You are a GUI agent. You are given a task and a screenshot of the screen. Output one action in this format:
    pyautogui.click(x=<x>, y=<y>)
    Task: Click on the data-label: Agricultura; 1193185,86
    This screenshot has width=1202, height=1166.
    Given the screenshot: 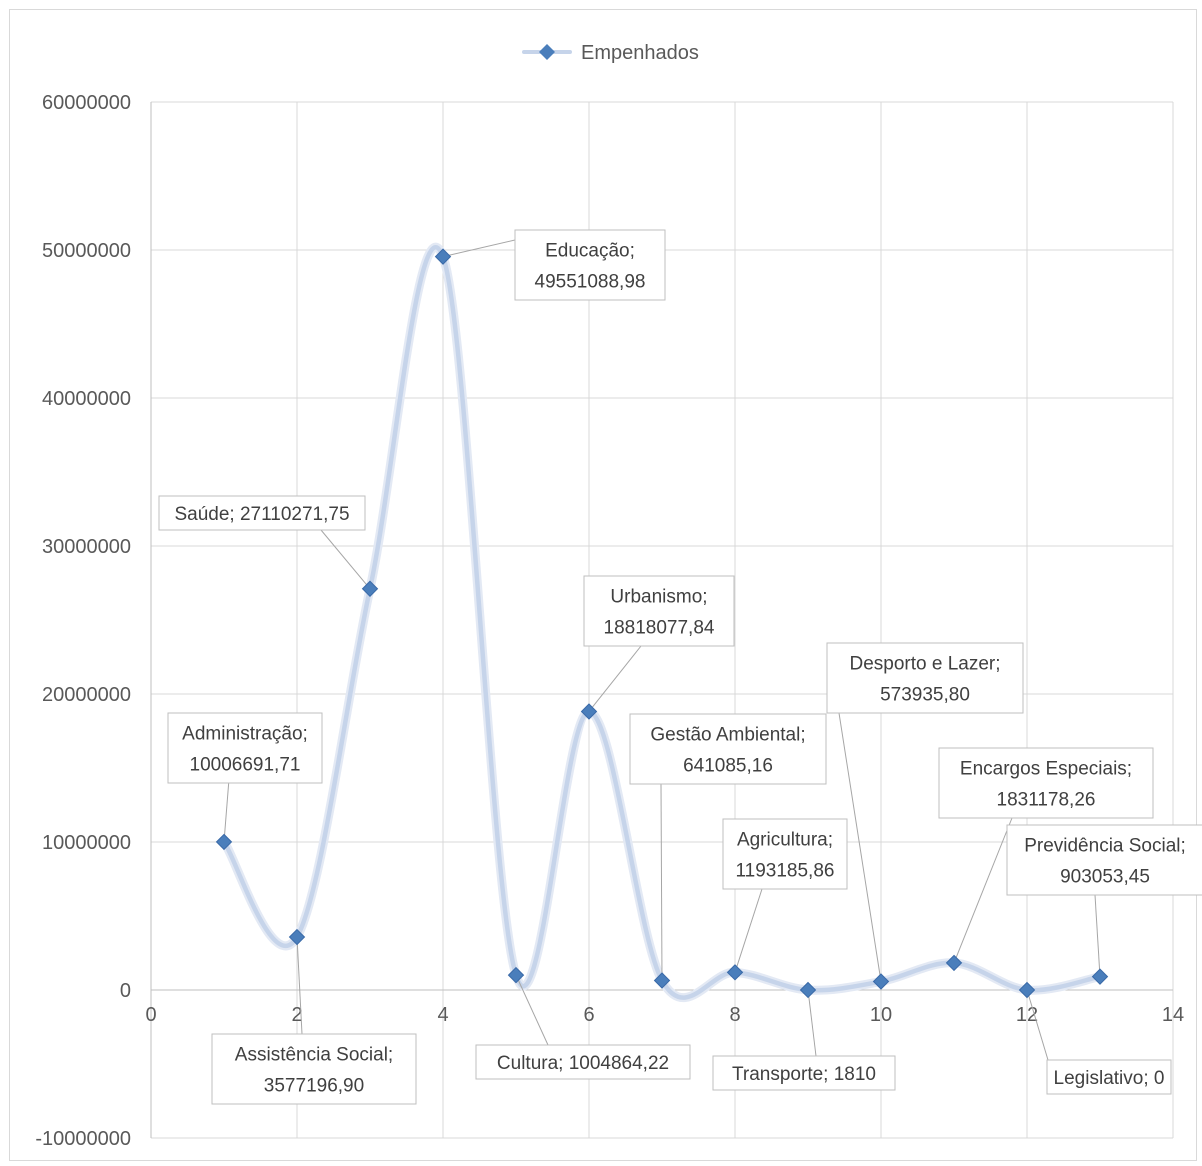 What is the action you would take?
    pyautogui.click(x=785, y=854)
    